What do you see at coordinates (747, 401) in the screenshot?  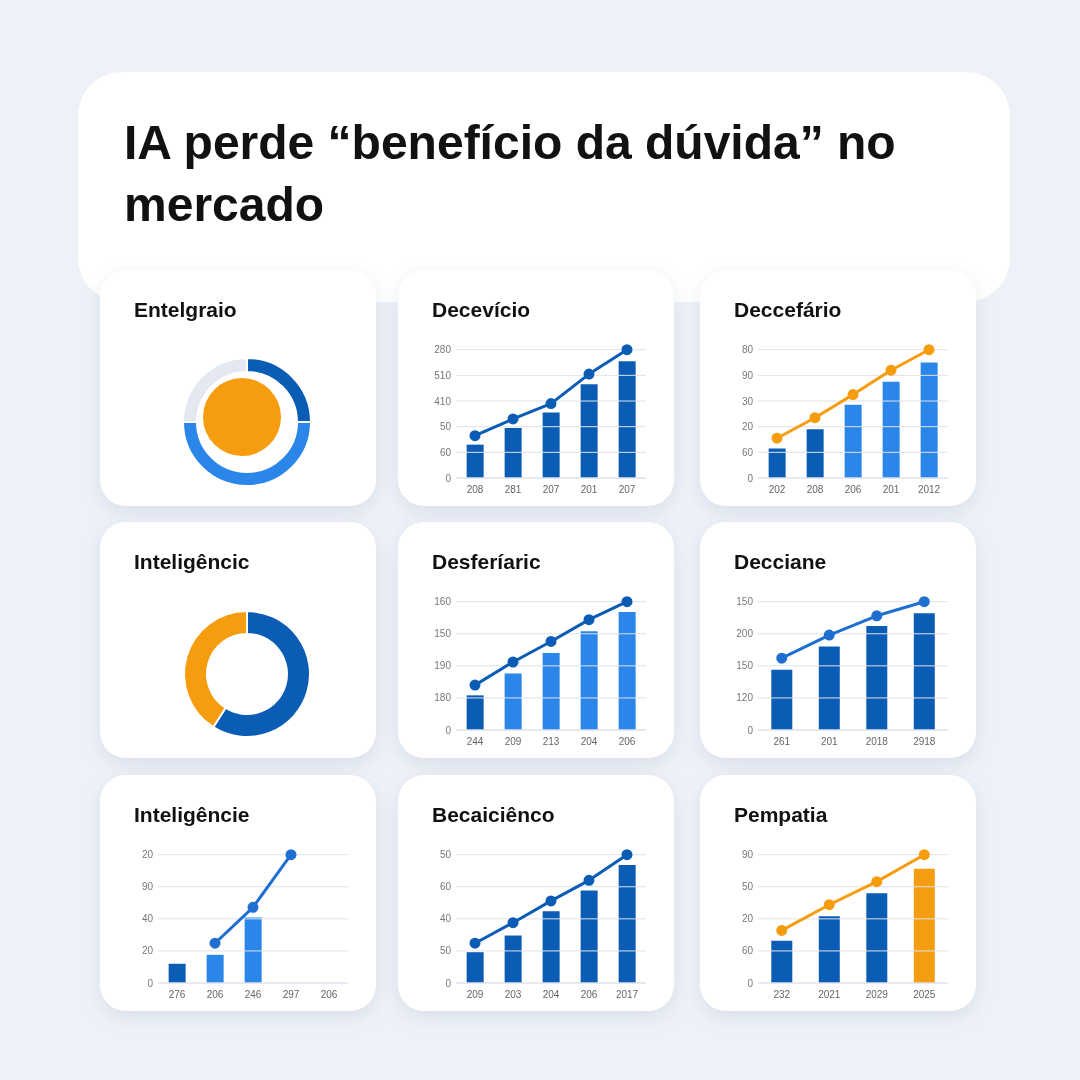 I see `text: 30` at bounding box center [747, 401].